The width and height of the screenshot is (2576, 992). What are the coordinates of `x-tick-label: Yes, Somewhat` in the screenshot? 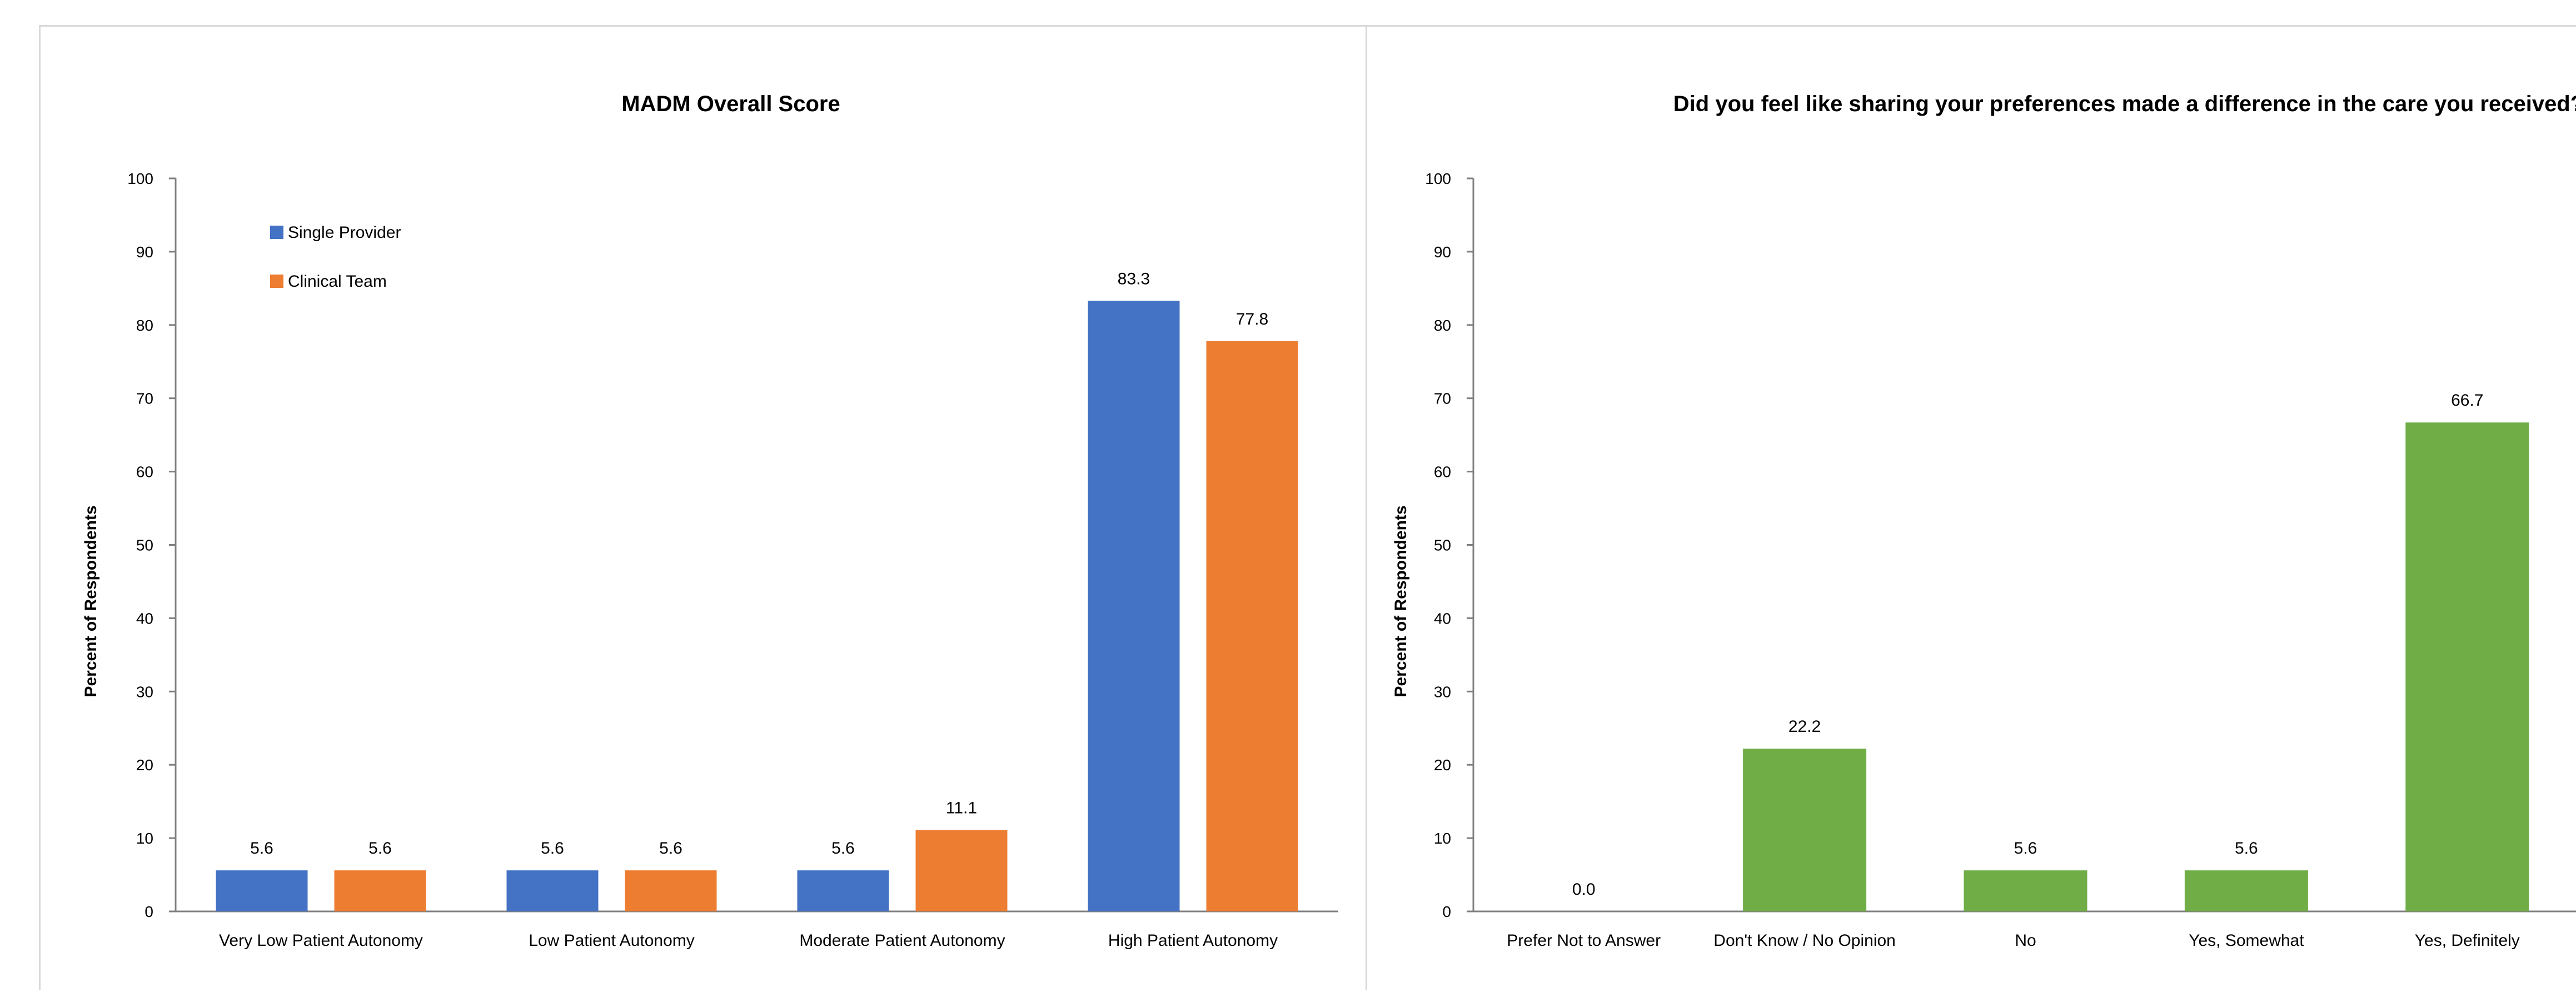 It's located at (2246, 940).